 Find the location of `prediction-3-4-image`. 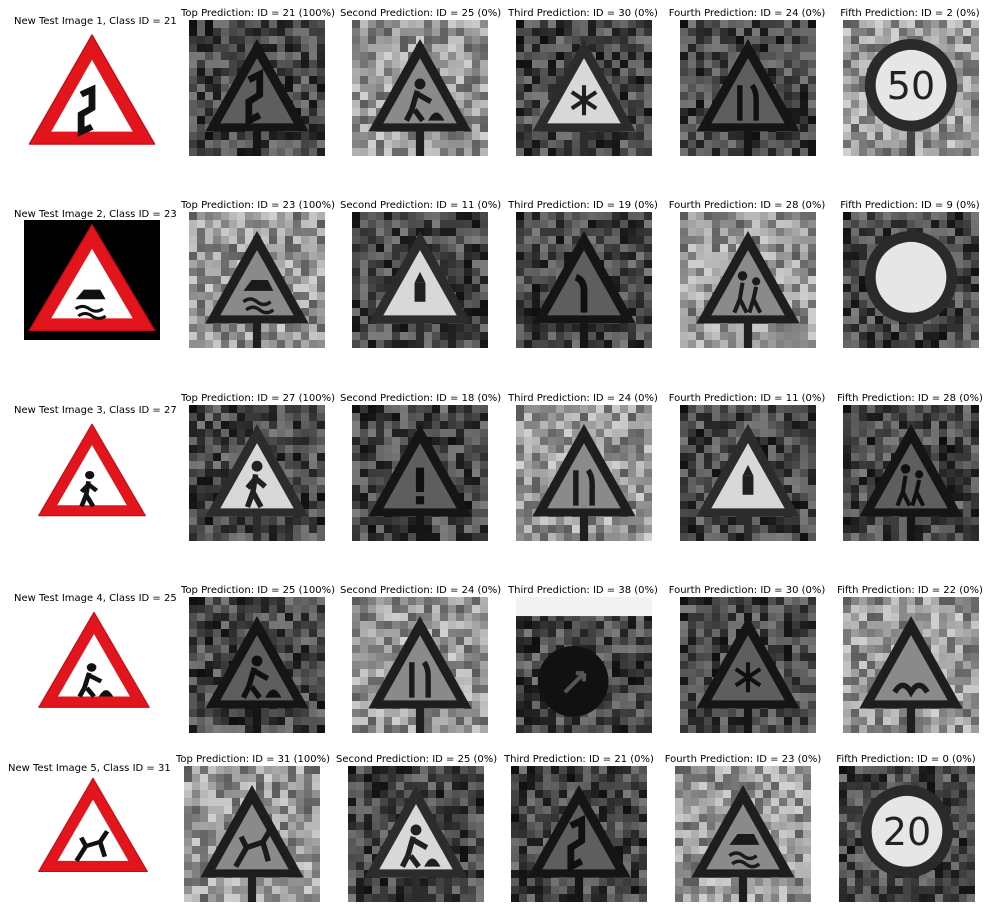

prediction-3-4-image is located at coordinates (748, 473).